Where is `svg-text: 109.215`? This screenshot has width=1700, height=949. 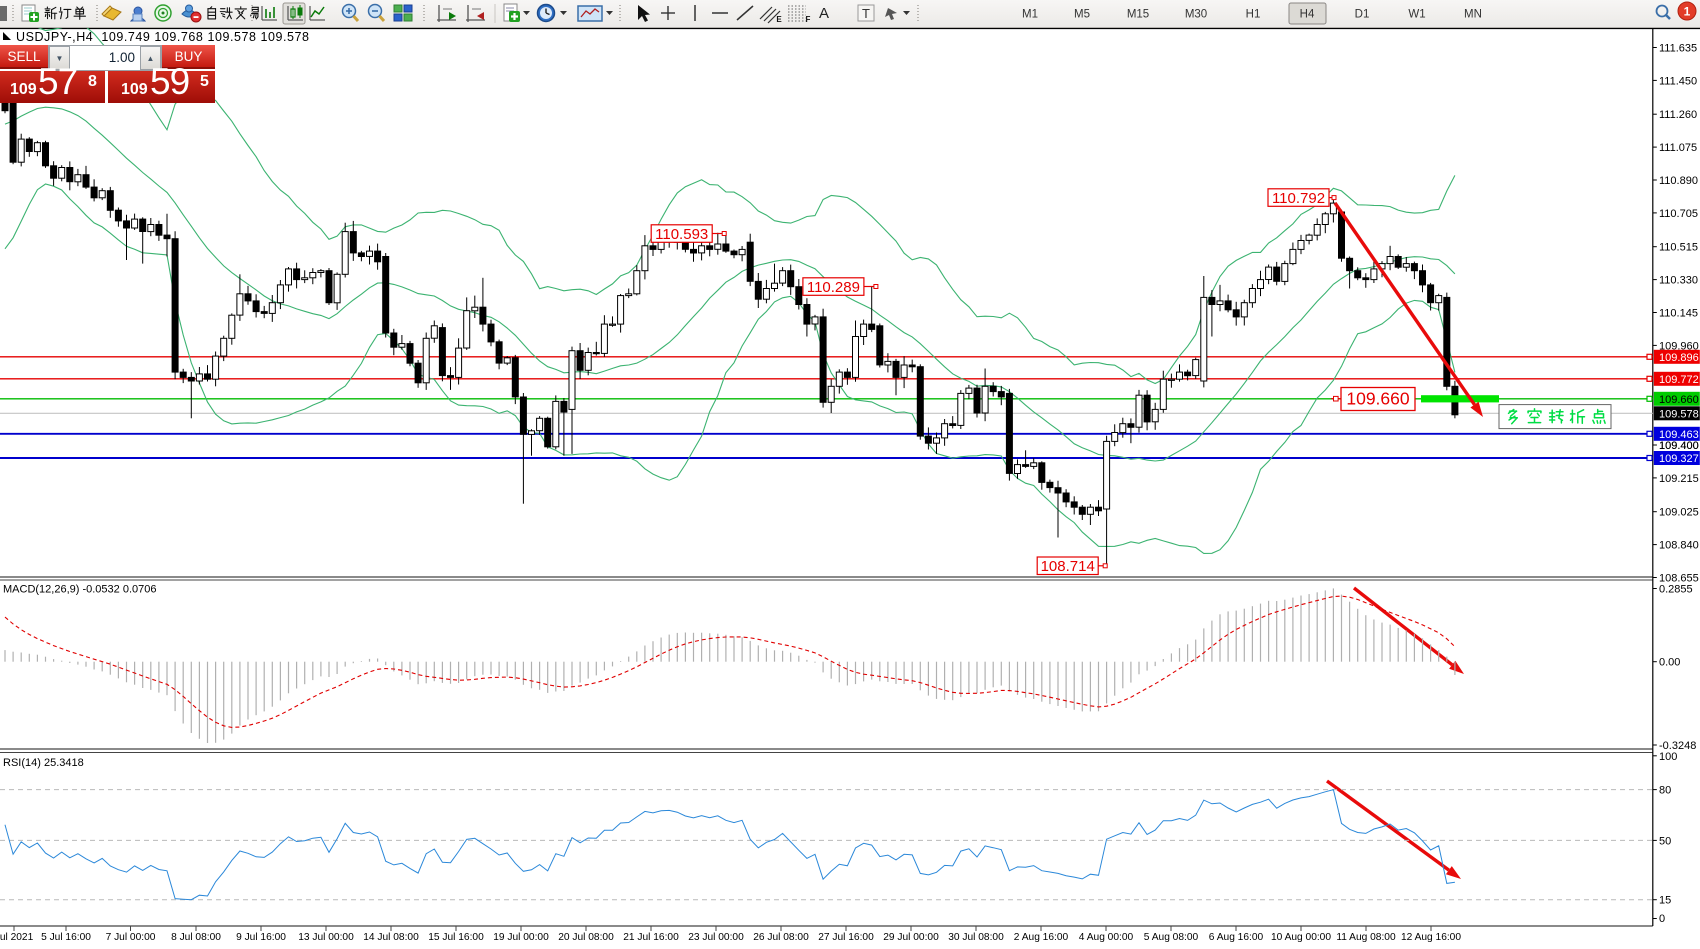
svg-text: 109.215 is located at coordinates (1679, 479).